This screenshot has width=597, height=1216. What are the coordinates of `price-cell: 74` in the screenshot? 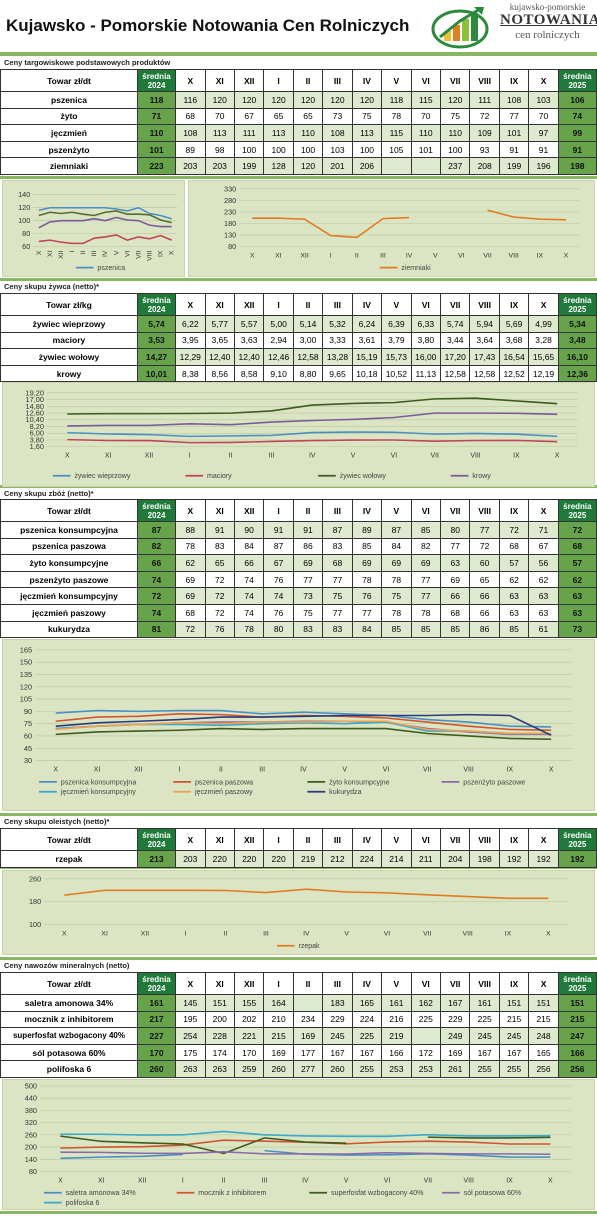 It's located at (249, 579).